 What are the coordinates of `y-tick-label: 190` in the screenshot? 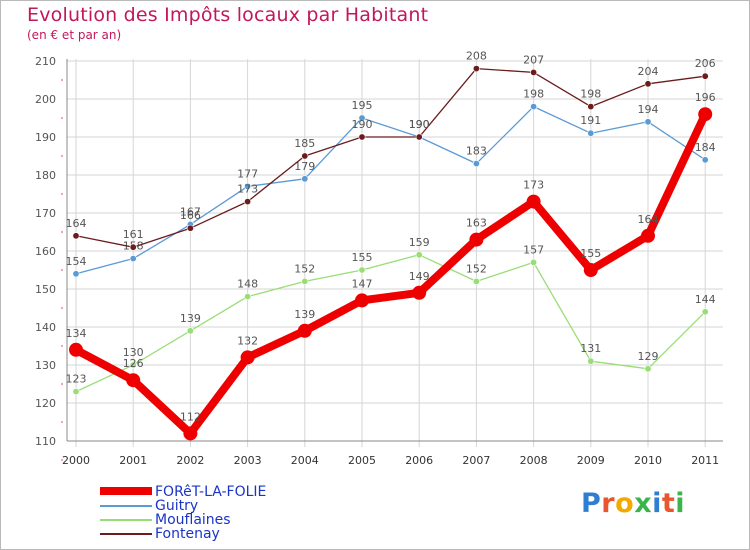 It's located at (45, 137).